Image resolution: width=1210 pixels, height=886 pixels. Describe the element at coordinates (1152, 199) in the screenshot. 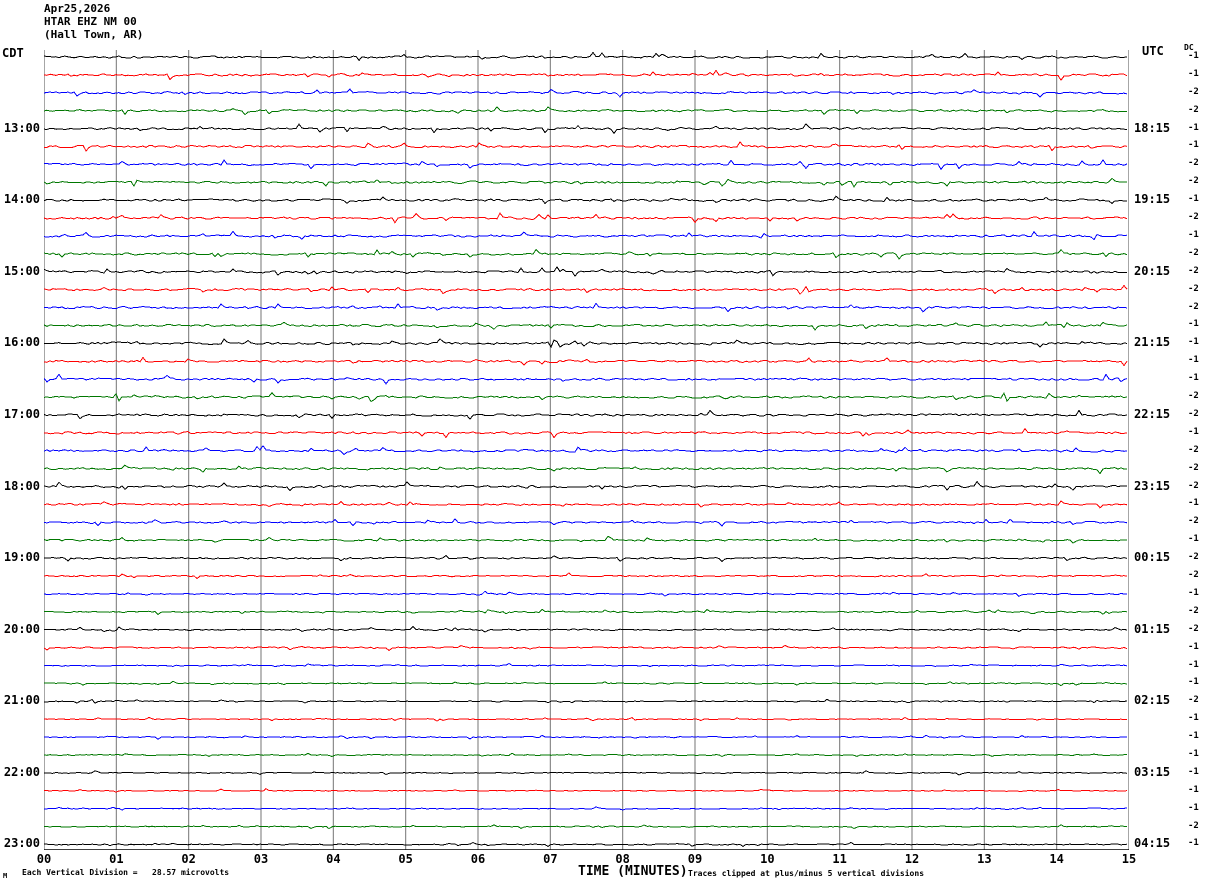

I see `utc-tick-label: 19:15` at that location.